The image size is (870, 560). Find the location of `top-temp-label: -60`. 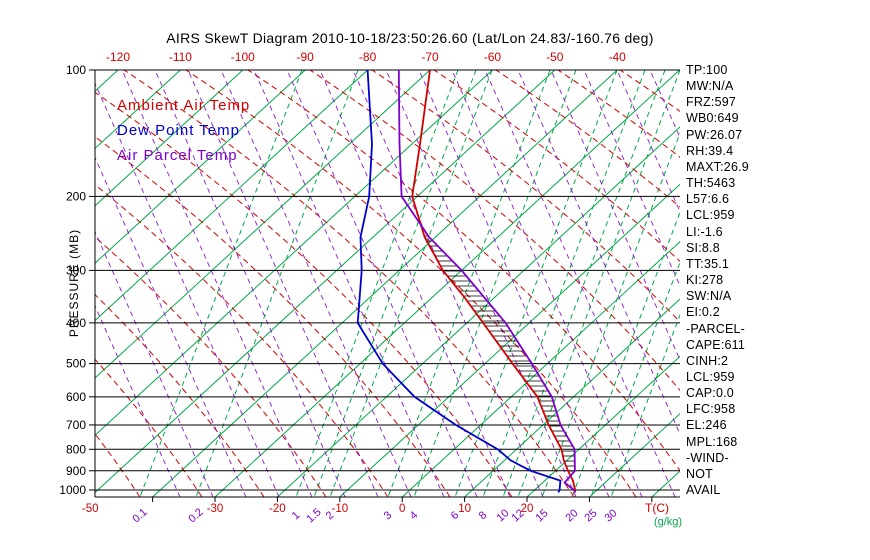

top-temp-label: -60 is located at coordinates (493, 57).